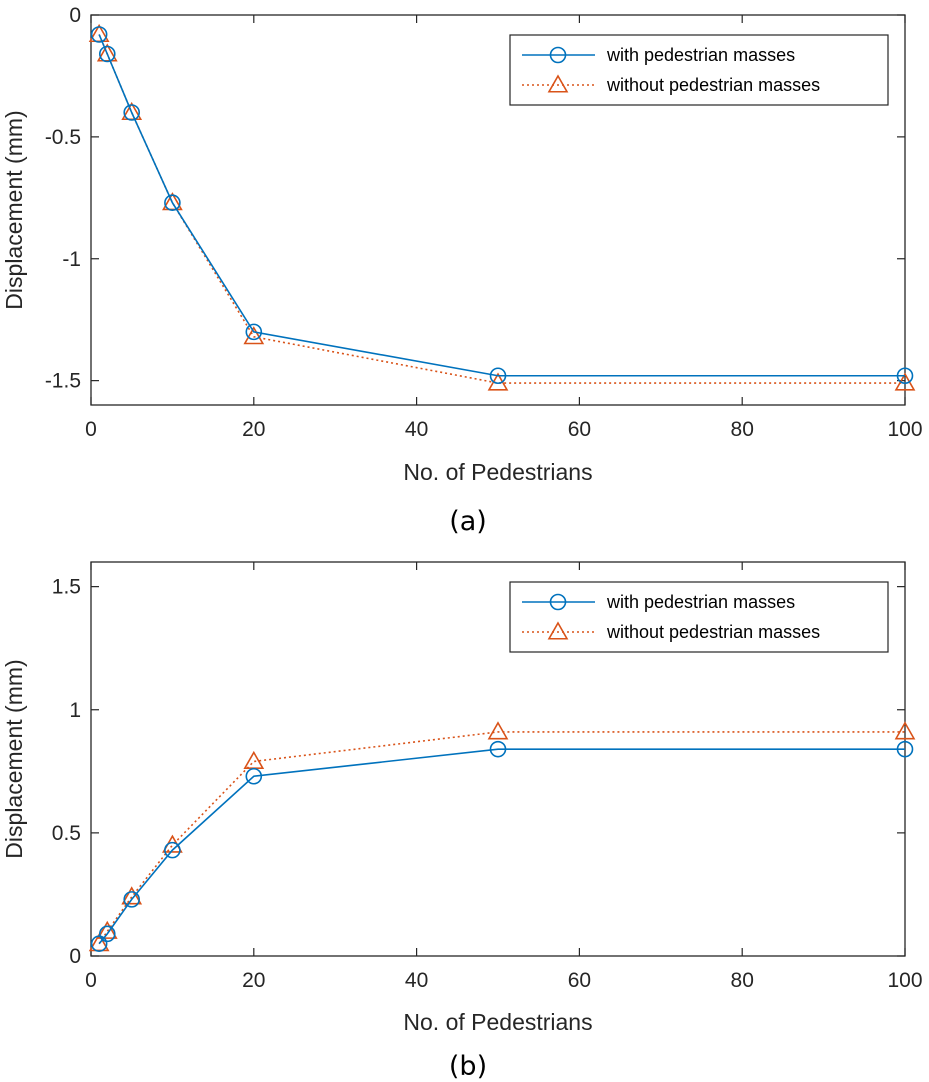 The width and height of the screenshot is (929, 1082). Describe the element at coordinates (75, 710) in the screenshot. I see `y-tick-label: 1` at that location.